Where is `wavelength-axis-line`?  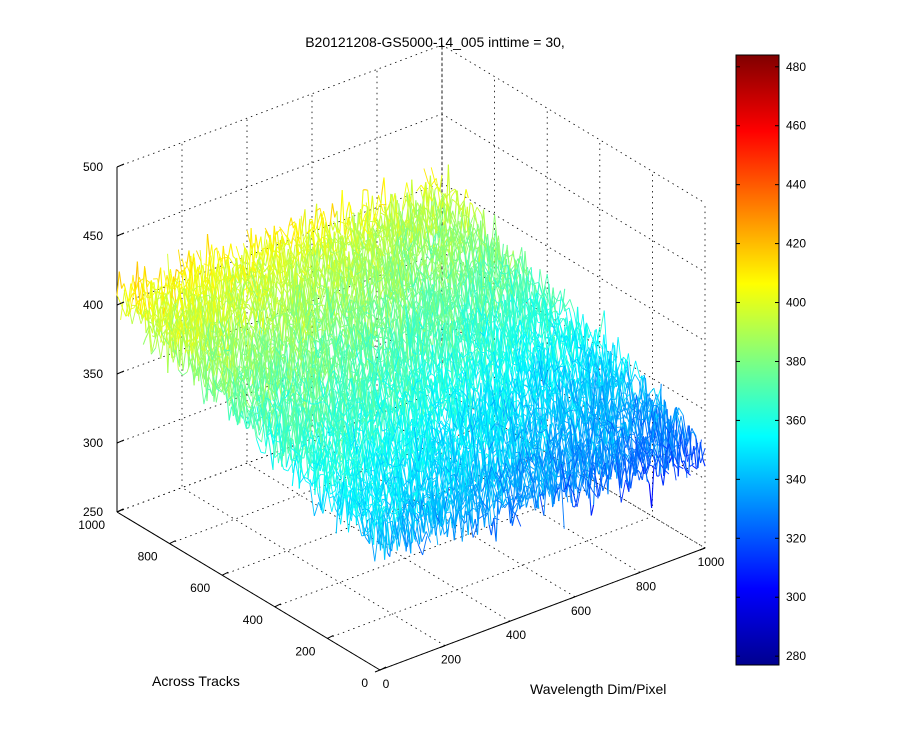
wavelength-axis-line is located at coordinates (542, 609).